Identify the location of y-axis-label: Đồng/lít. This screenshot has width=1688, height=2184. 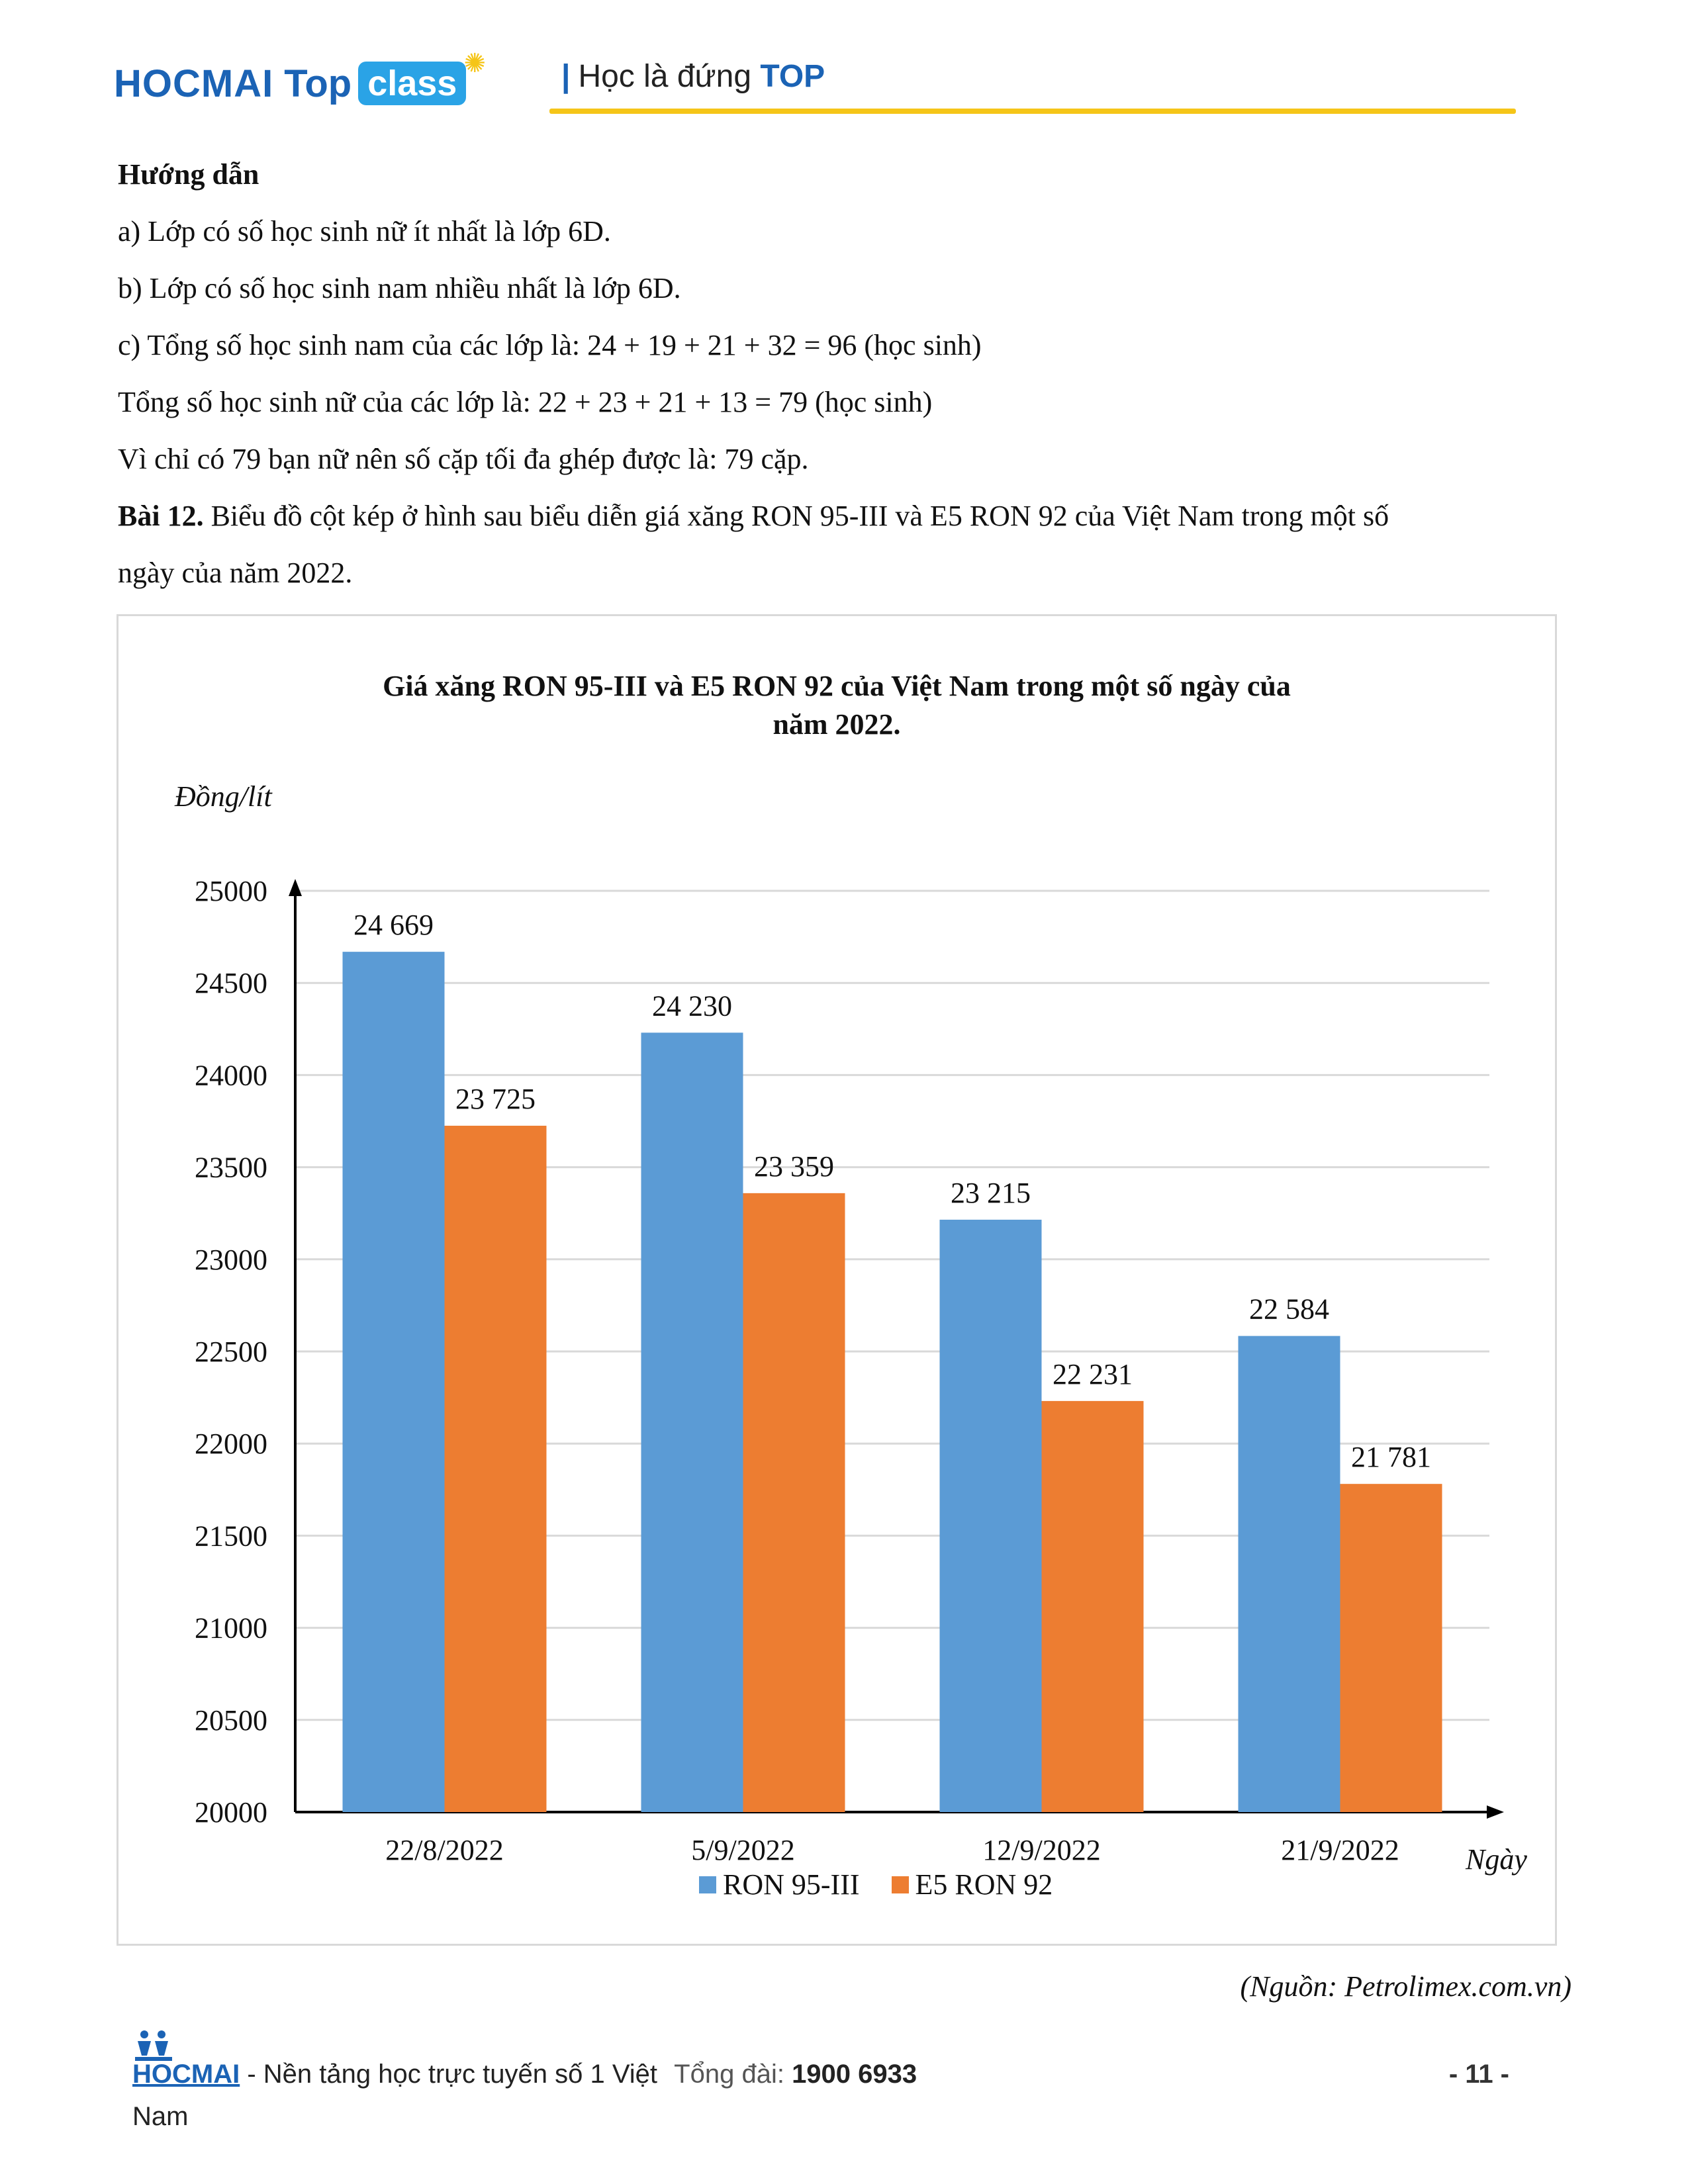
(223, 796).